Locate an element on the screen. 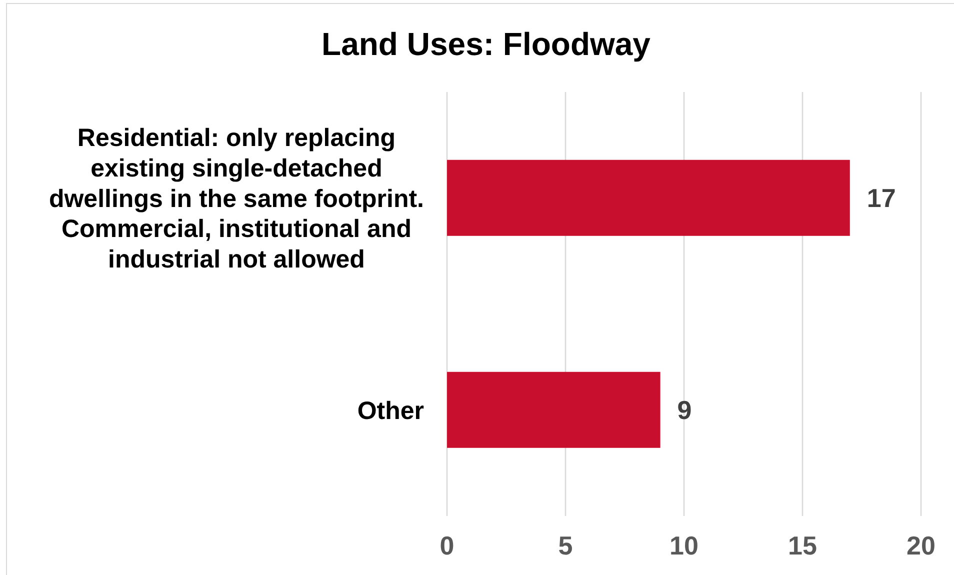  x-tick-label: 15 is located at coordinates (802, 545).